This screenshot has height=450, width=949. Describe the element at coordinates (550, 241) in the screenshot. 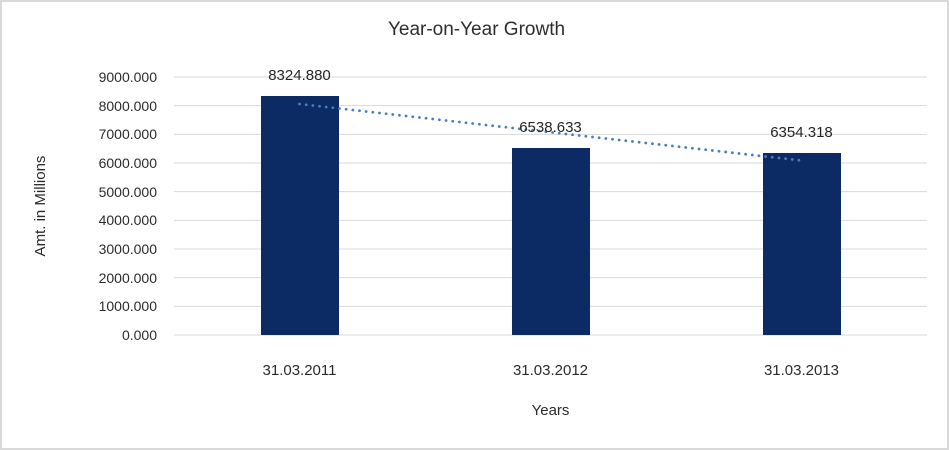

I see `bar-31-03-2012` at that location.